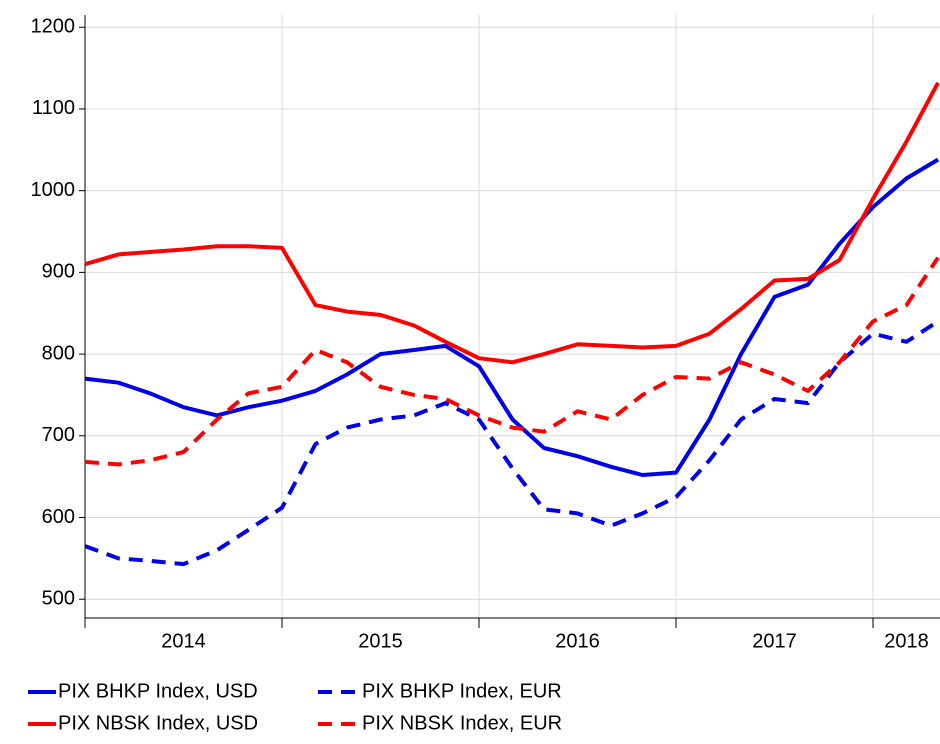 The height and width of the screenshot is (744, 940). I want to click on legend-label: PIX BHKP Index, EUR, so click(462, 691).